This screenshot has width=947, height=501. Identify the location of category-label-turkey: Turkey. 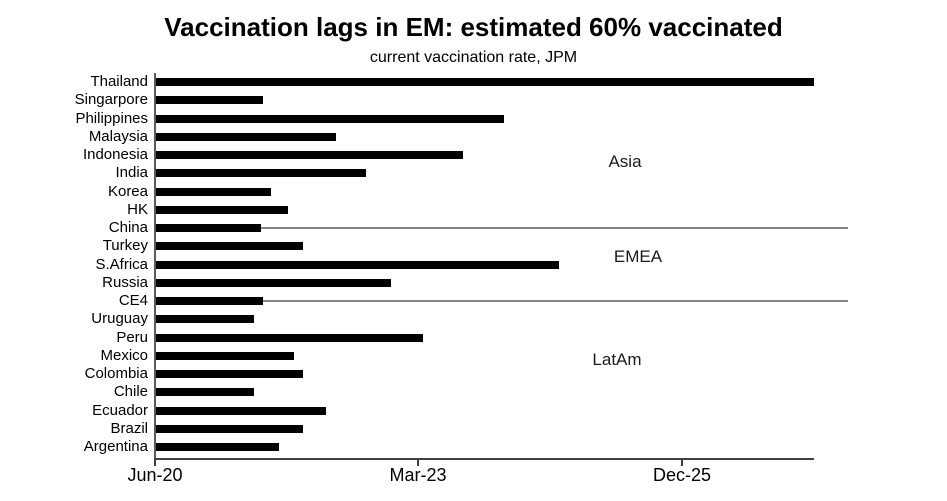
(125, 246).